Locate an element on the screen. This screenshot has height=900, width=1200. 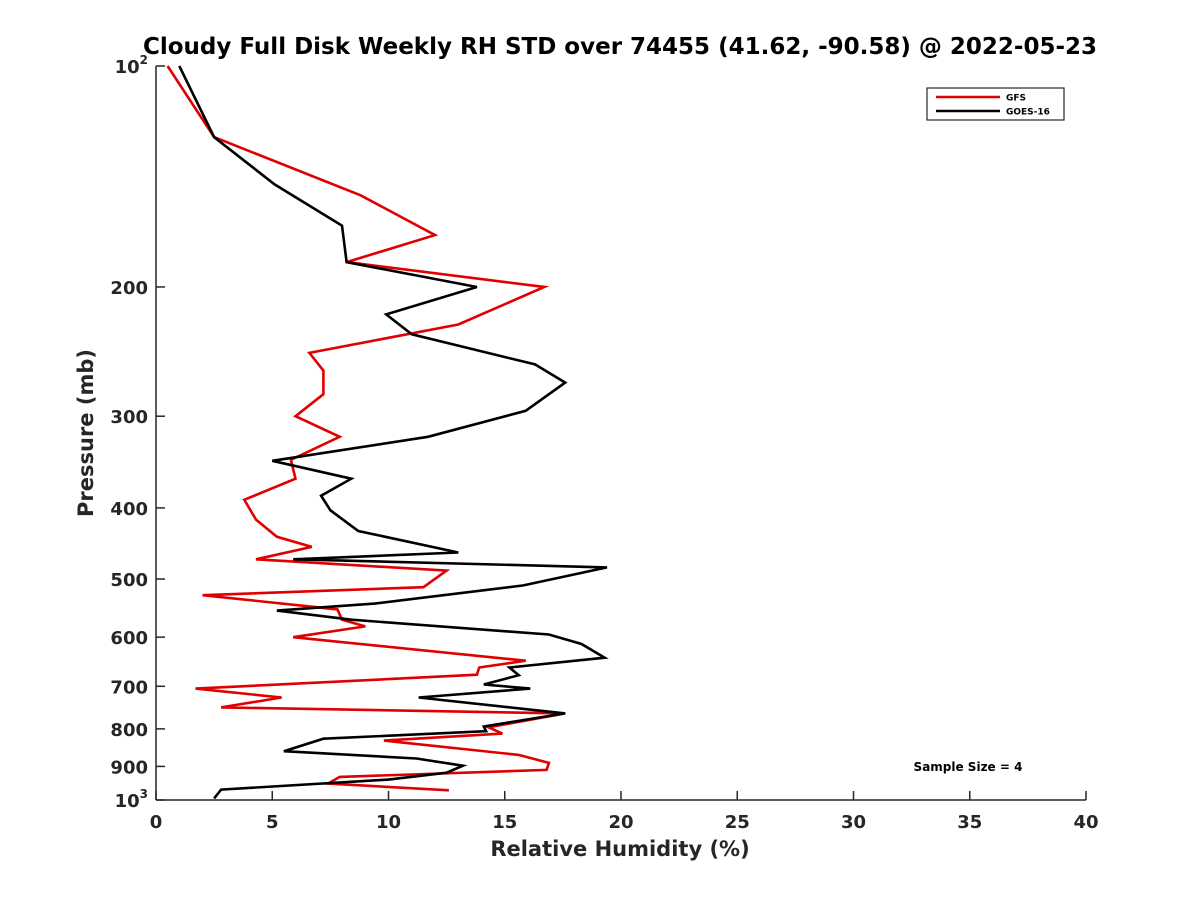
legend: GFS GOES-16 is located at coordinates (995, 104).